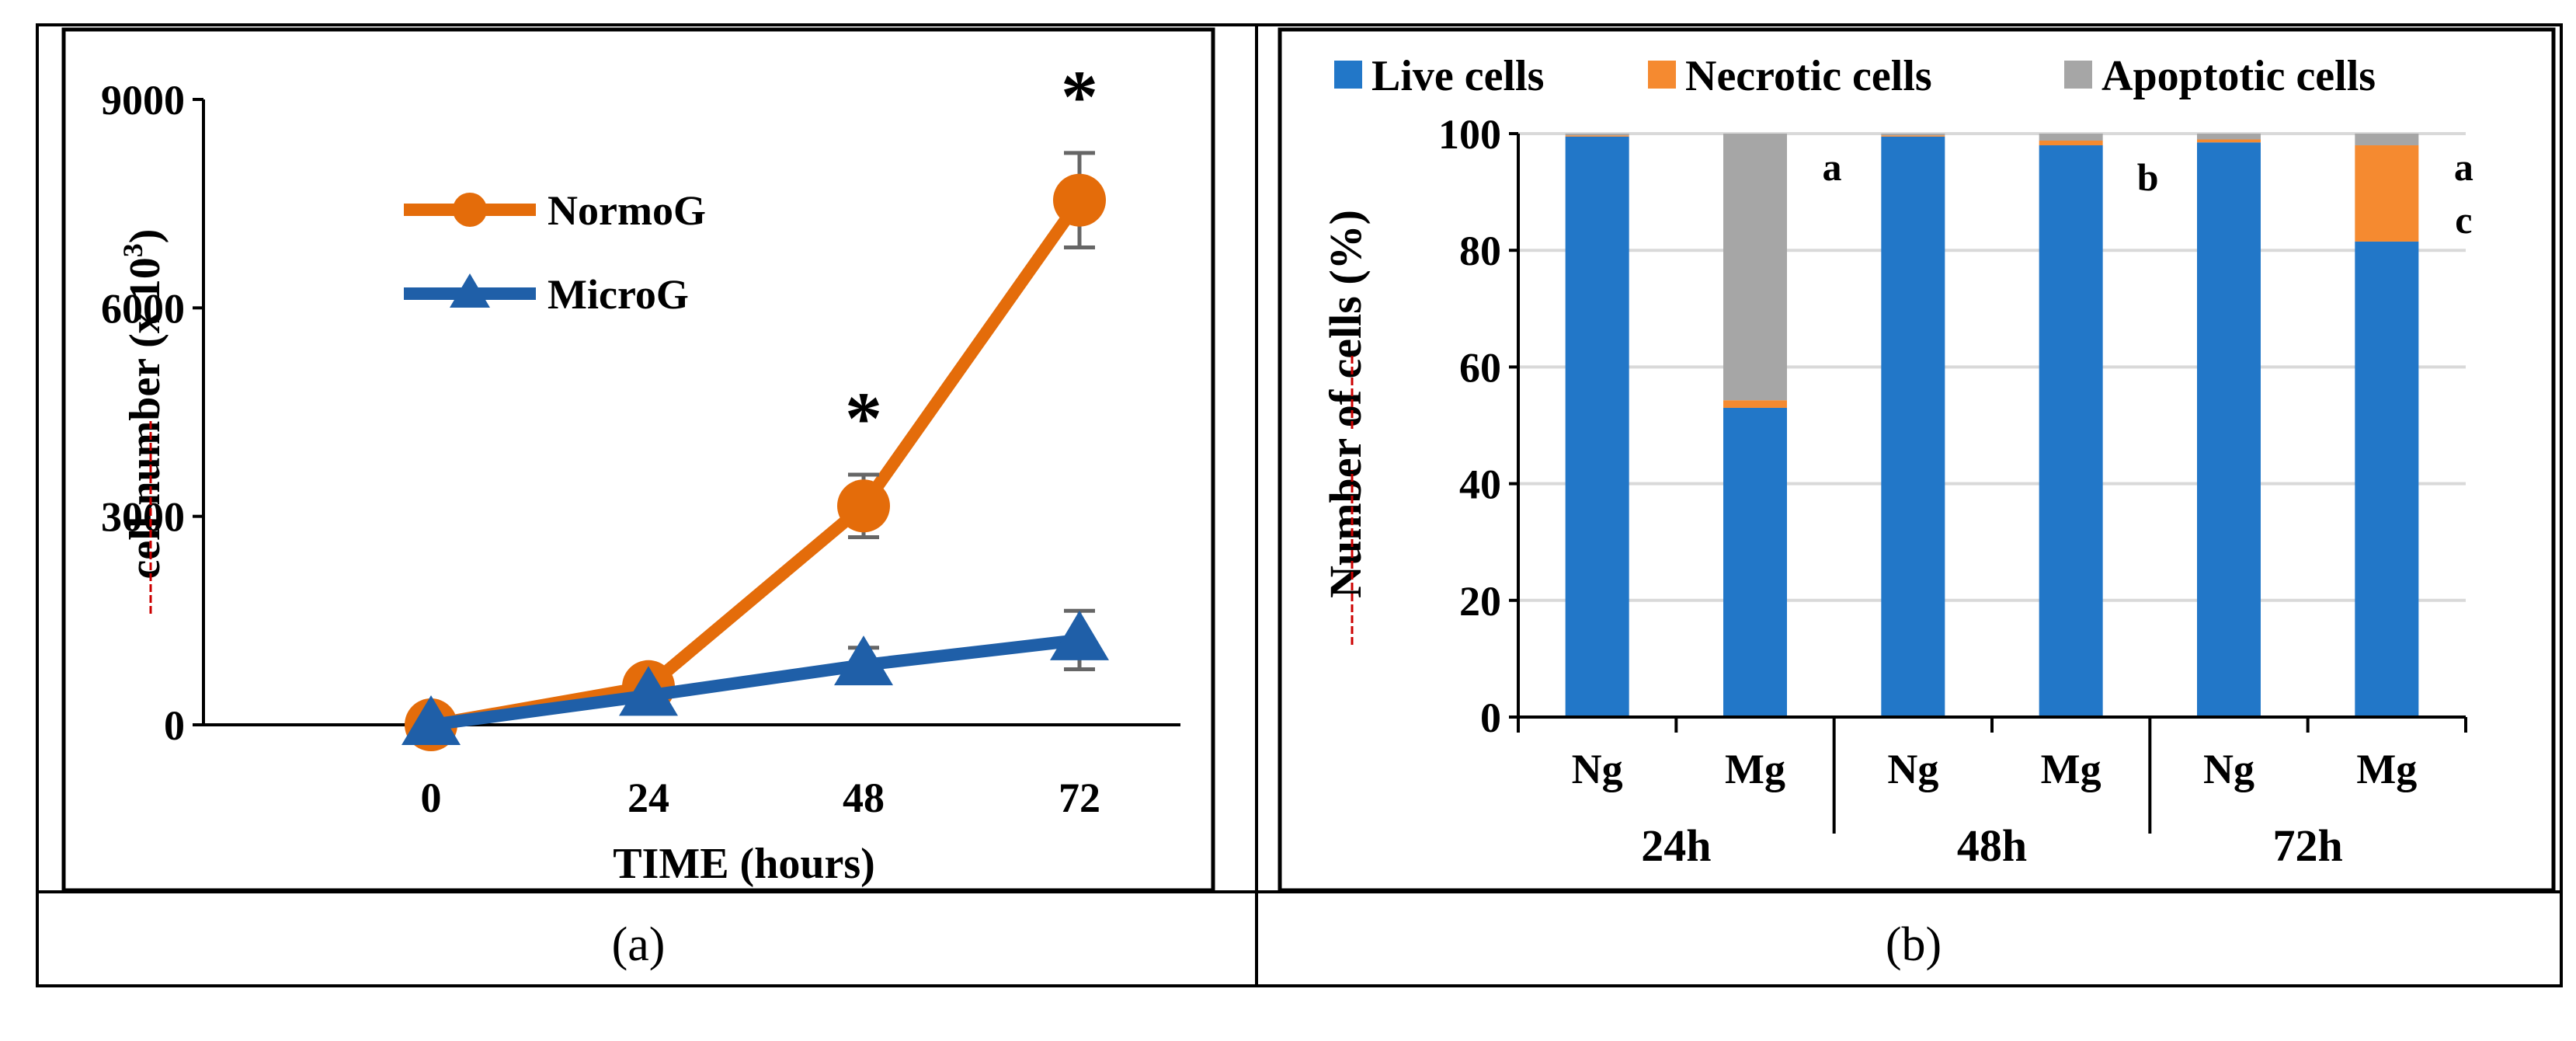 The width and height of the screenshot is (2576, 1041). I want to click on panel-a-y-axis-label-superscript: 3, so click(132, 250).